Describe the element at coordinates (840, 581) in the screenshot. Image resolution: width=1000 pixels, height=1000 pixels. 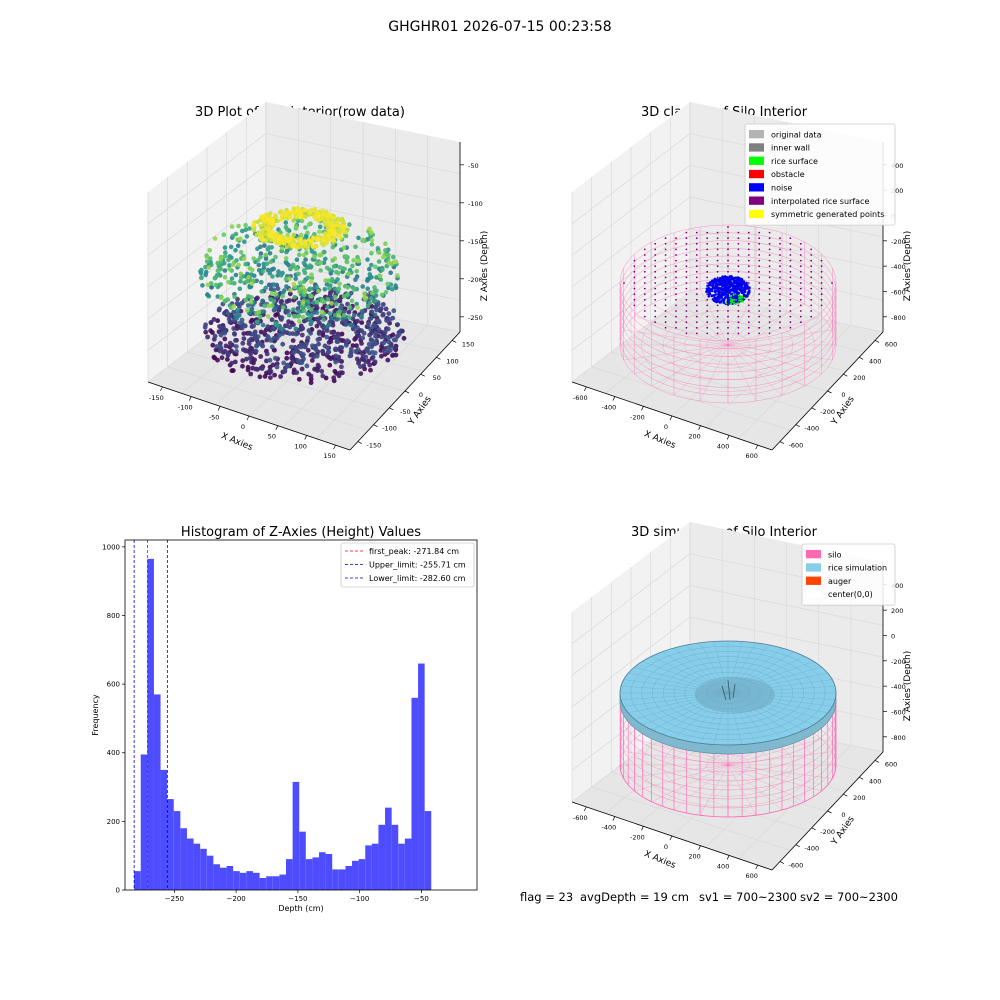
I see `simulation-legend-label: auger` at that location.